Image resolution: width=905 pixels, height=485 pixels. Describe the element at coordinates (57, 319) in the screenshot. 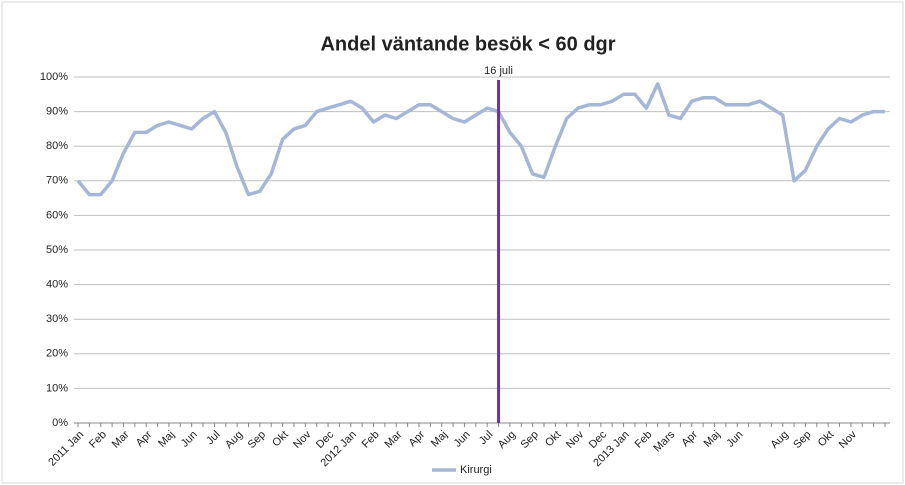

I see `y-tick-label: 30%` at that location.